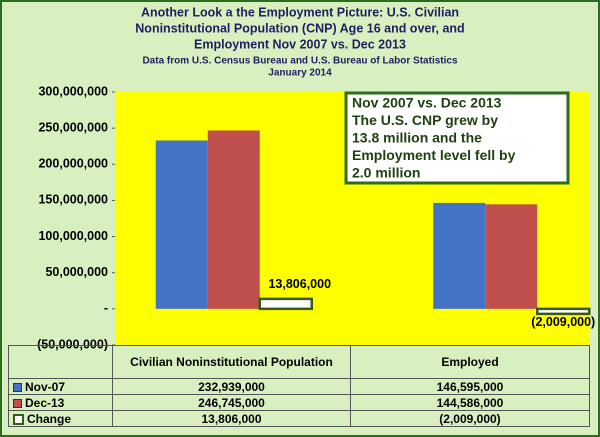 This screenshot has width=600, height=437. I want to click on table-value: 146,595,000, so click(470, 386).